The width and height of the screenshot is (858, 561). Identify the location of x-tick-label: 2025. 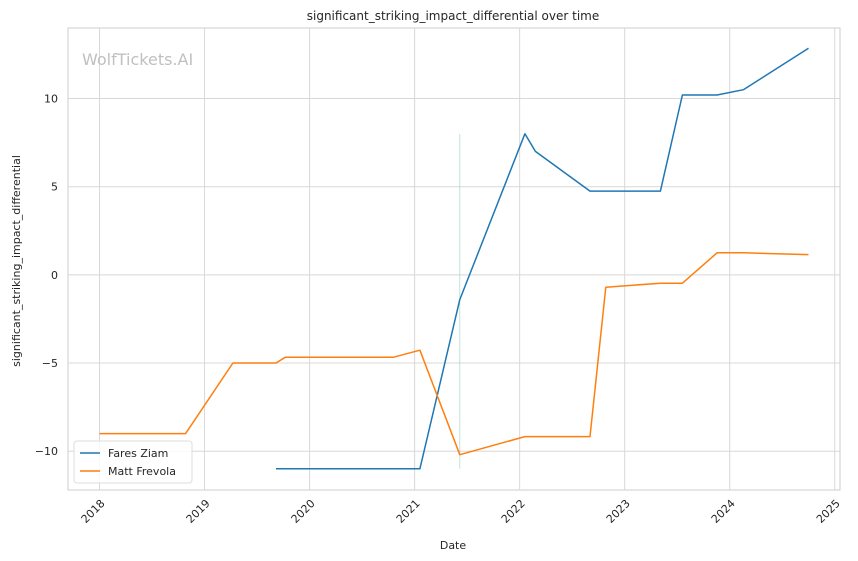
(828, 511).